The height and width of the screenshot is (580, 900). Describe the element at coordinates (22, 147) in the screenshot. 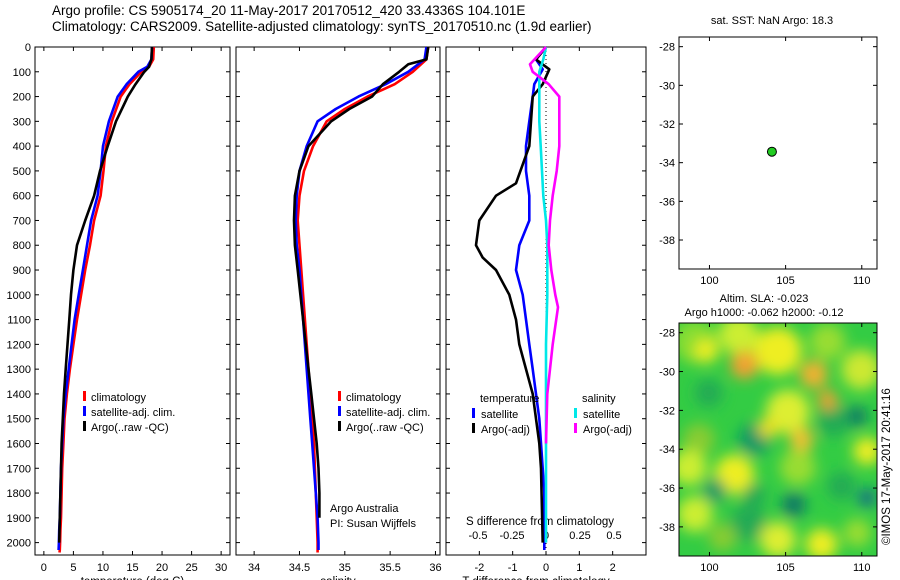

I see `temperature-ytick-label: 400` at that location.